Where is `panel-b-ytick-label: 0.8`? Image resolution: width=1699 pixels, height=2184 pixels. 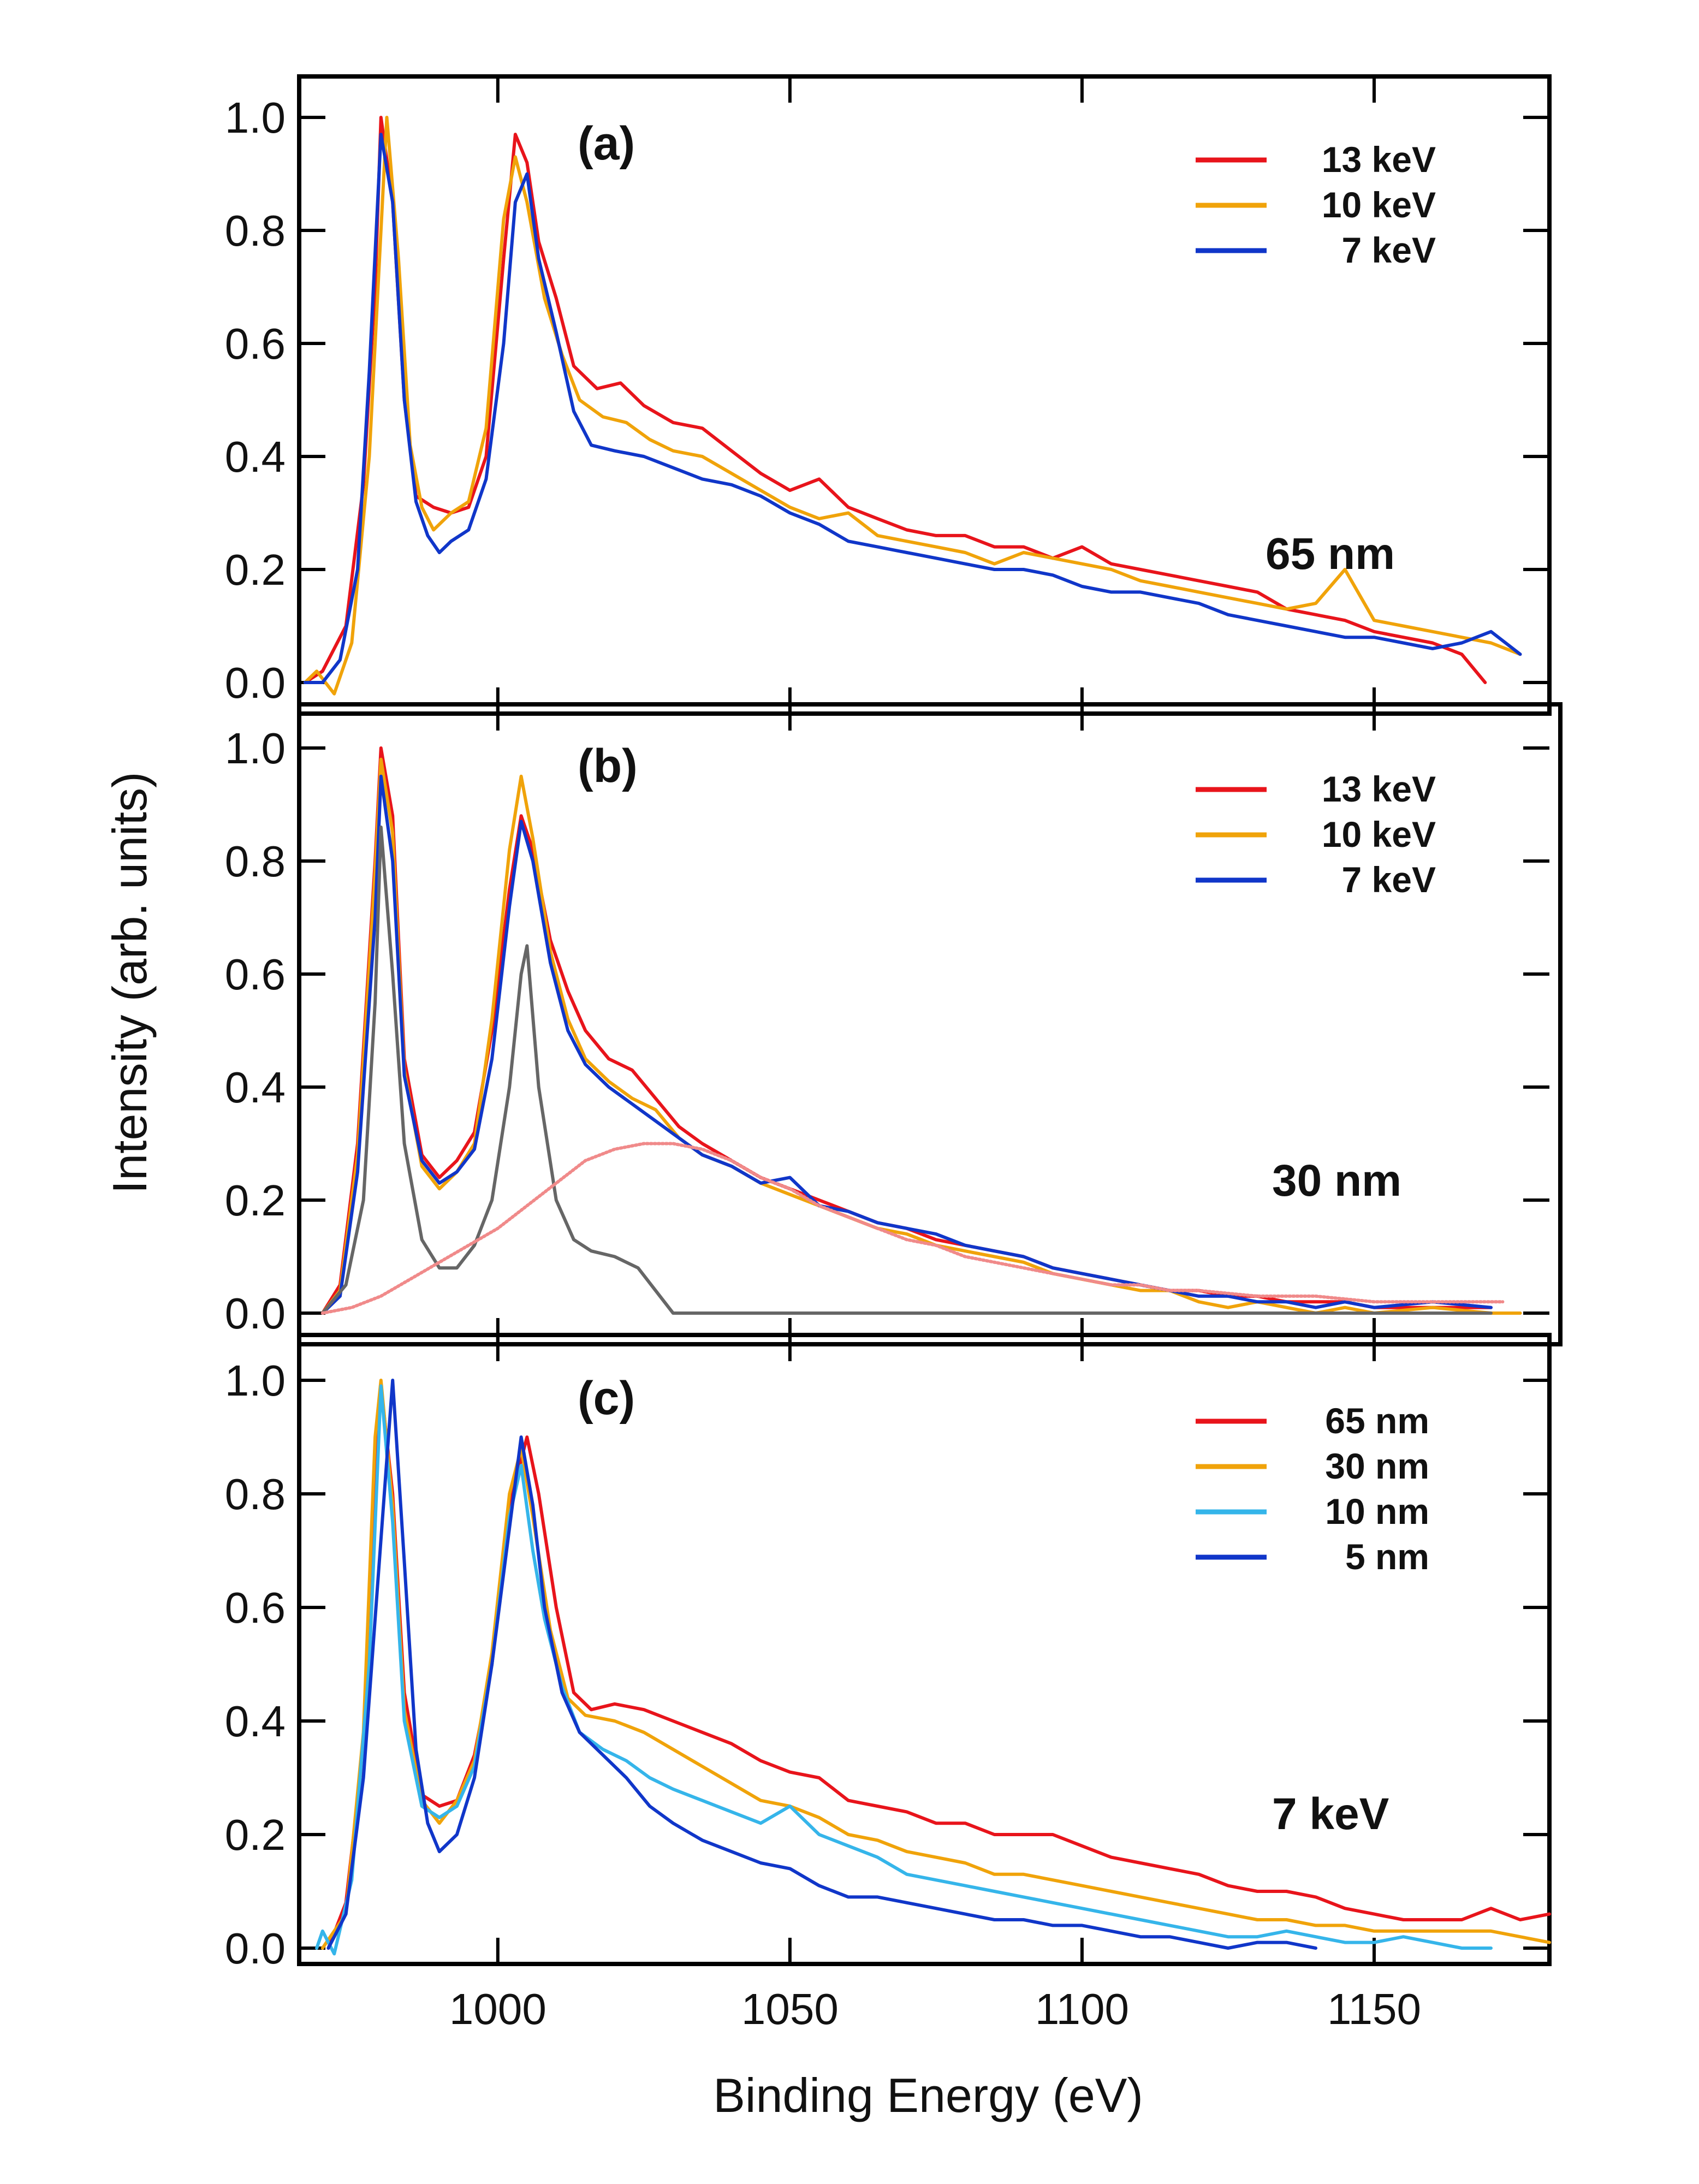
panel-b-ytick-label: 0.8 is located at coordinates (255, 861).